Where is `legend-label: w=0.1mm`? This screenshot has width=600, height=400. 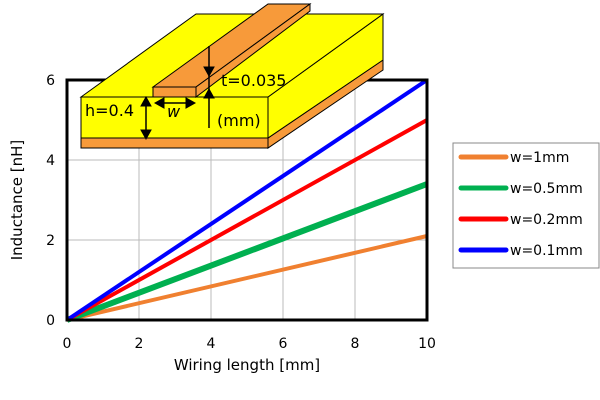 legend-label: w=0.1mm is located at coordinates (546, 251).